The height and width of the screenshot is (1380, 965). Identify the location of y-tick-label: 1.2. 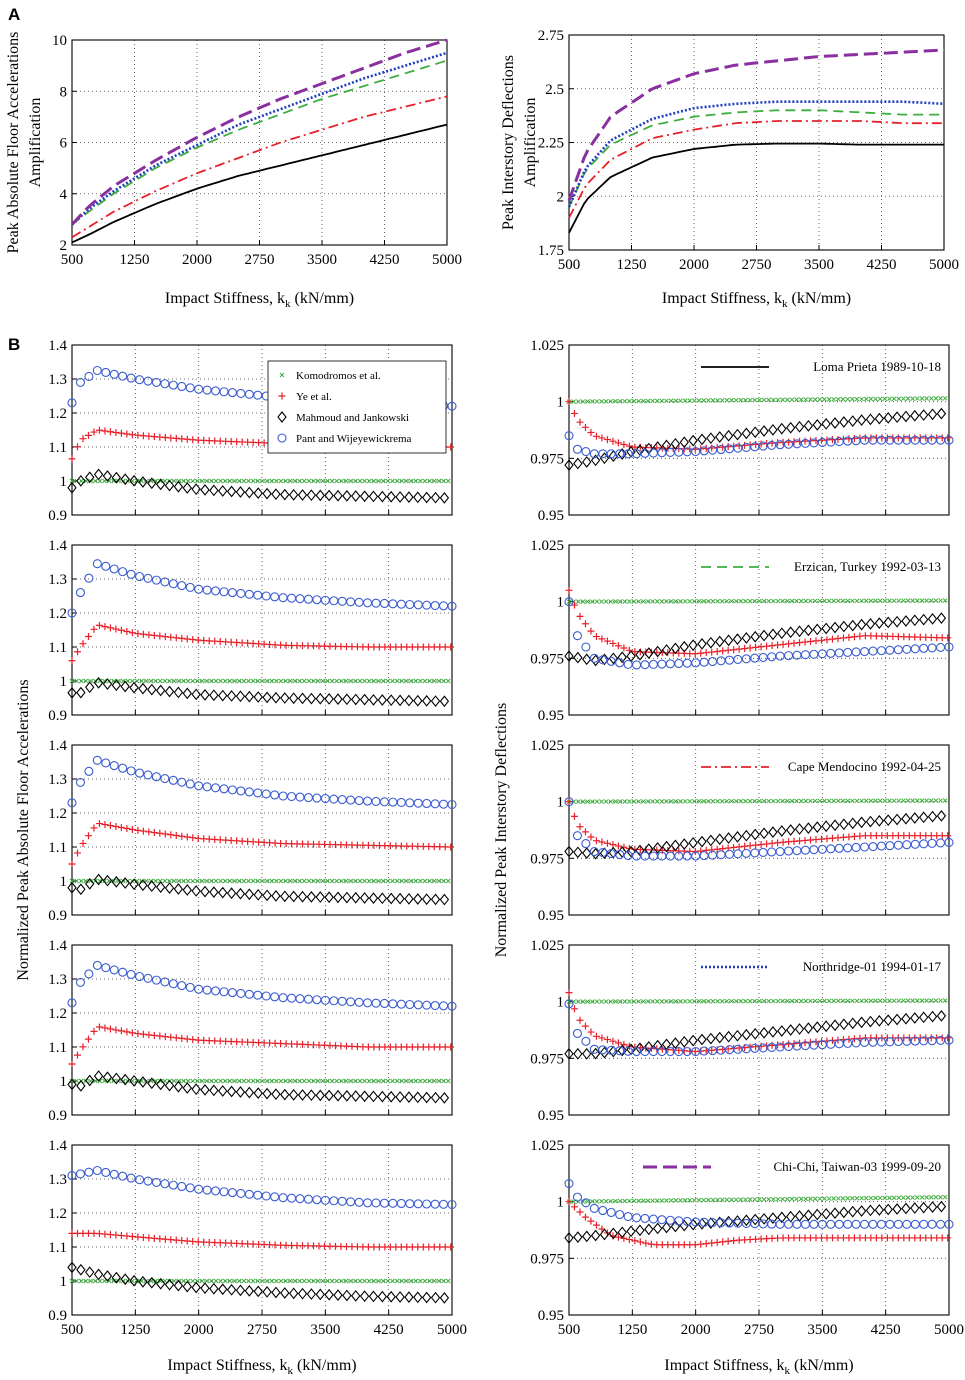
(57, 614).